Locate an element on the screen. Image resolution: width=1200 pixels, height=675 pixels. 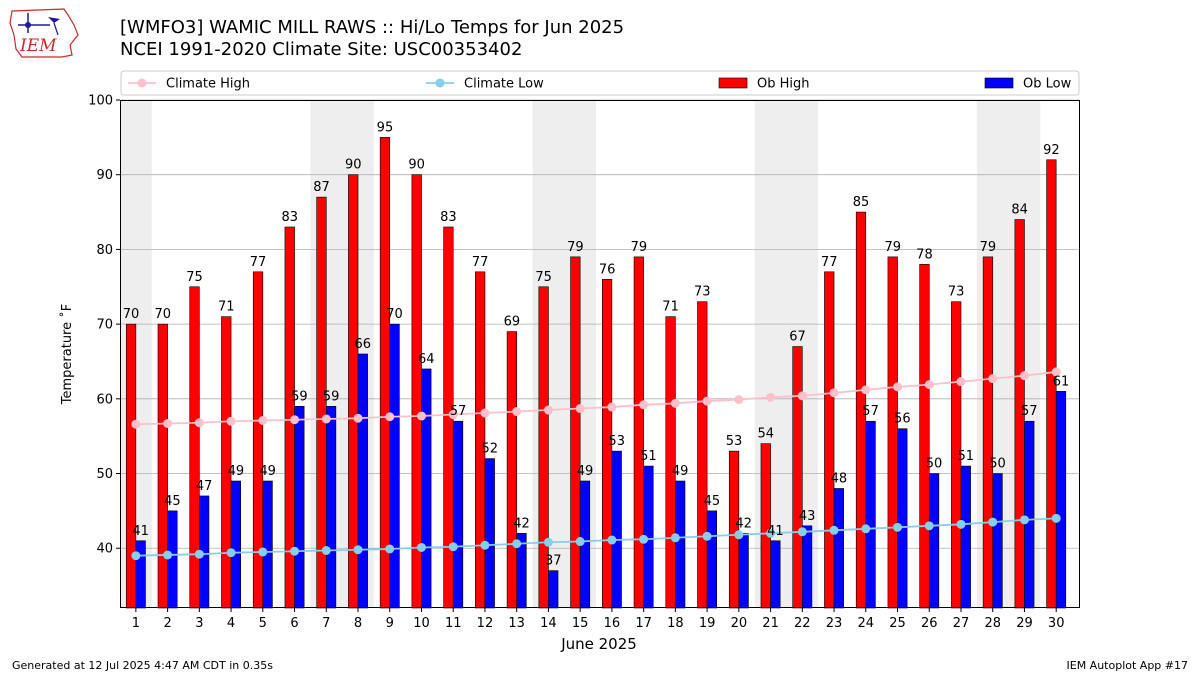
x-tick-label: 10 is located at coordinates (421, 623).